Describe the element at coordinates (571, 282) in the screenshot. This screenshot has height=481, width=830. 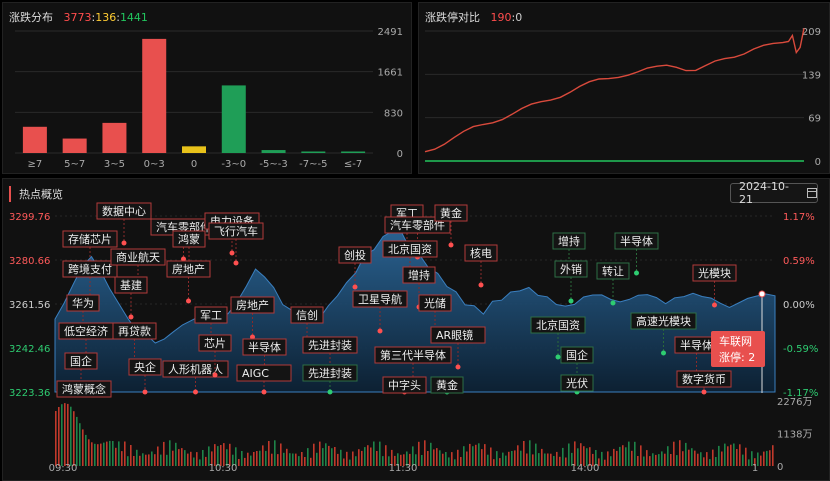
I see `marker: 外销` at that location.